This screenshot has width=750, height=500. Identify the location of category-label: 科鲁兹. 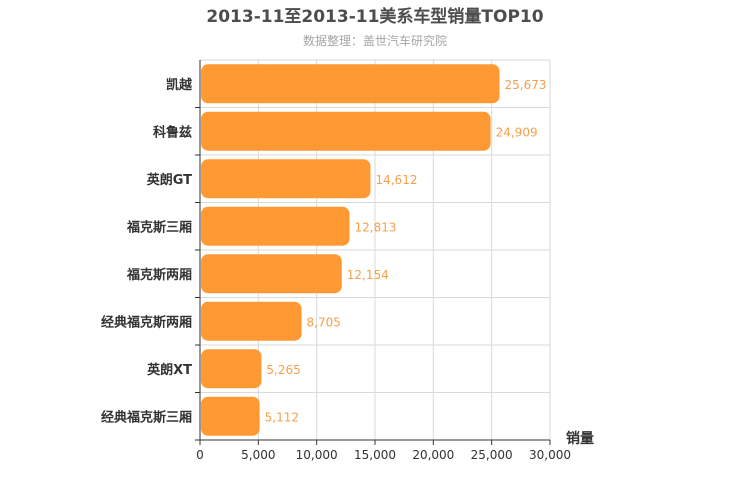
(172, 132).